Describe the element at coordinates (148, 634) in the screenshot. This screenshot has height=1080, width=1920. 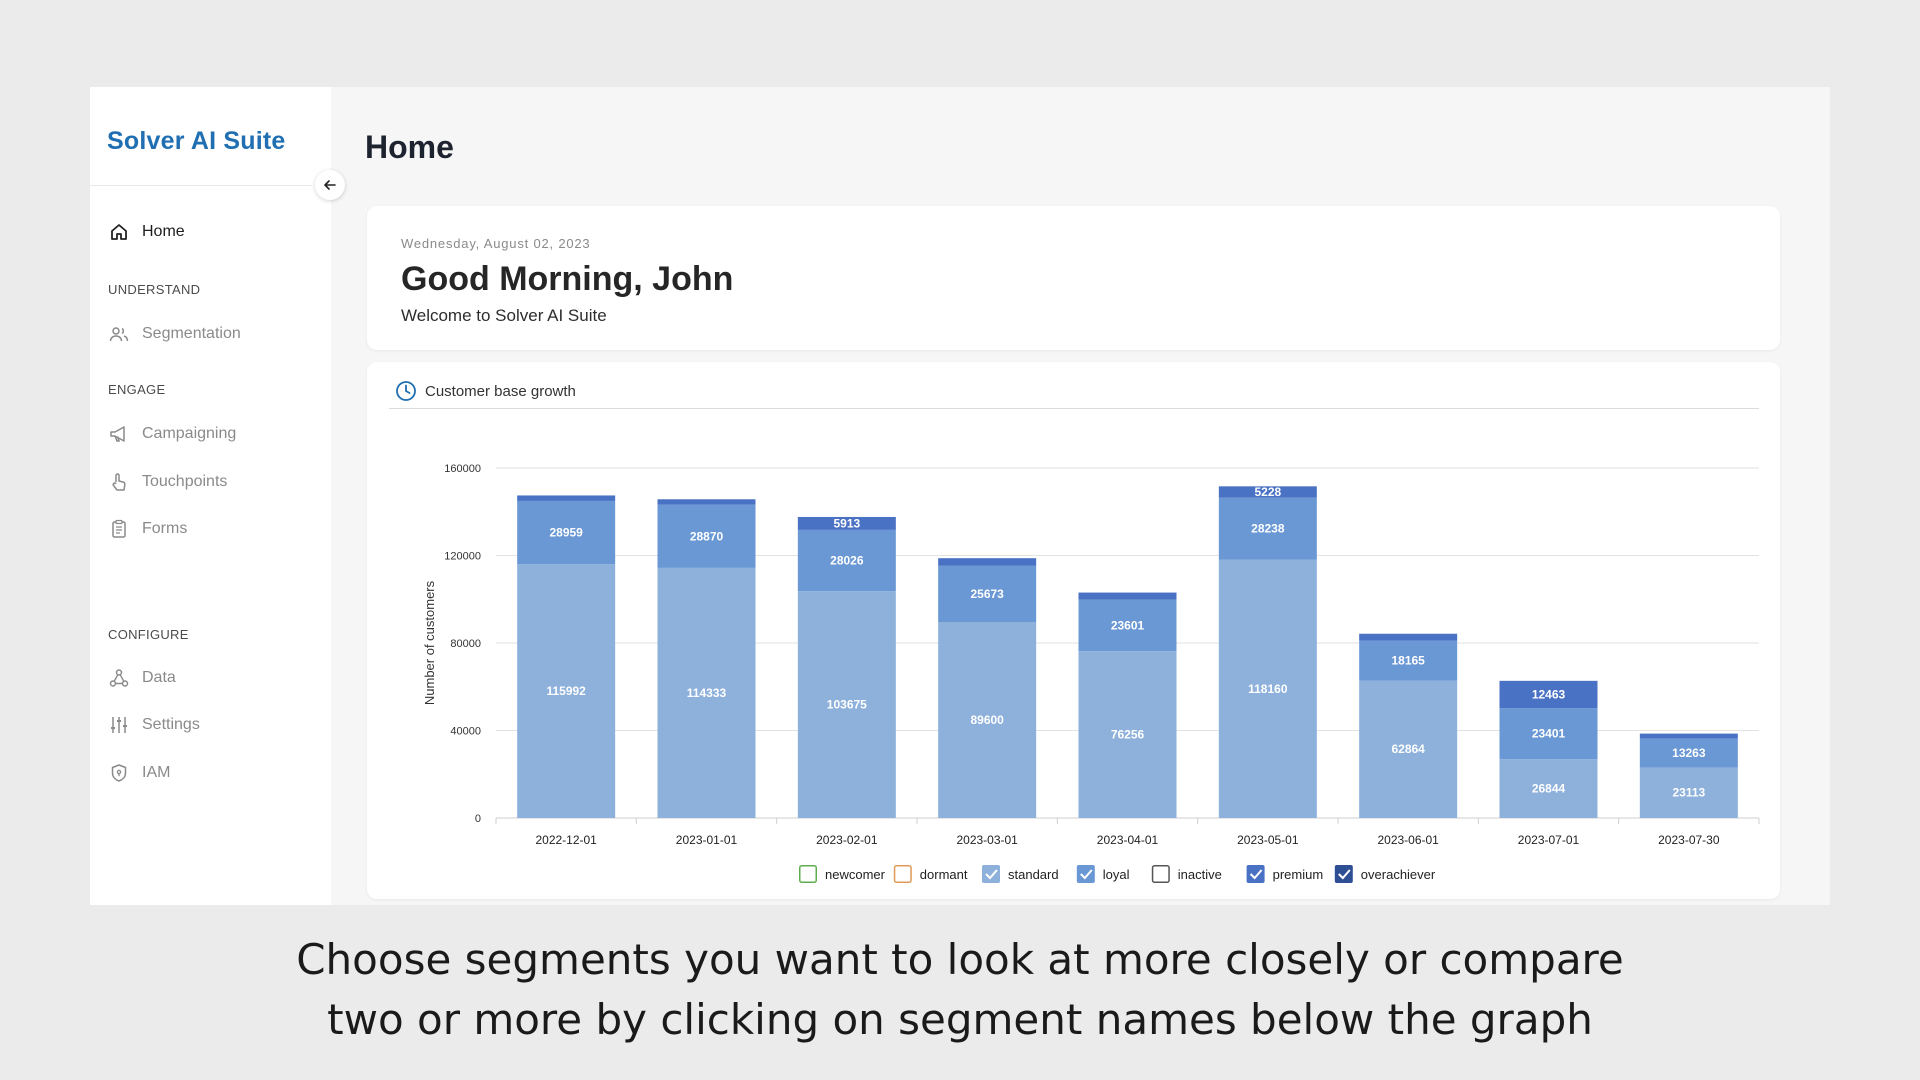
I see `section-configure: CONFIGURE` at that location.